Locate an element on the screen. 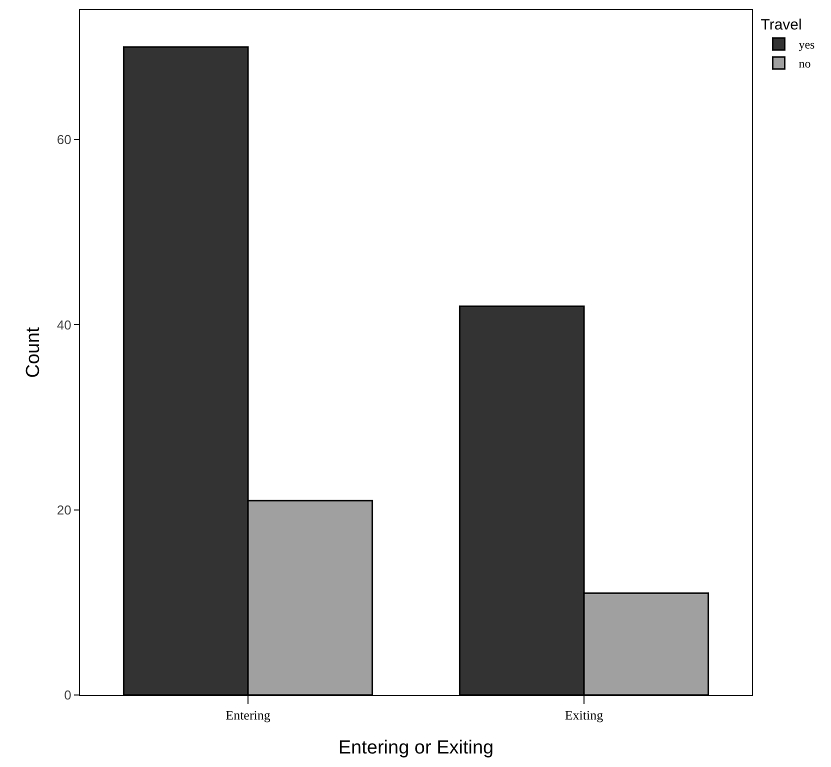 Image resolution: width=831 pixels, height=767 pixels. y-tick-label: 40 is located at coordinates (64, 324).